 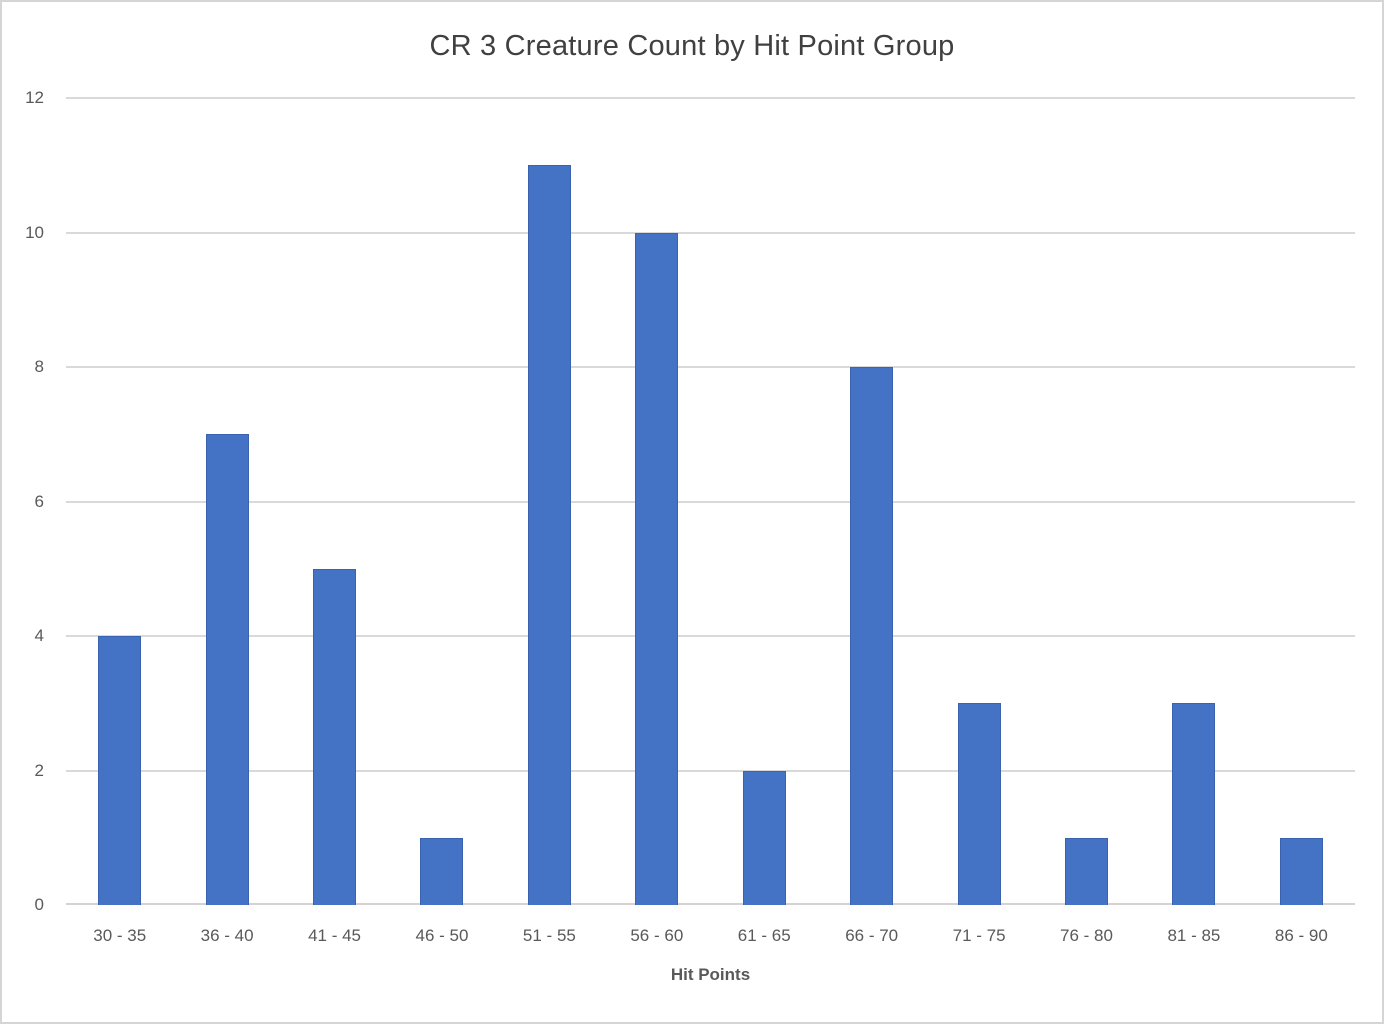 What do you see at coordinates (764, 935) in the screenshot?
I see `x-tick-label: 61 - 65` at bounding box center [764, 935].